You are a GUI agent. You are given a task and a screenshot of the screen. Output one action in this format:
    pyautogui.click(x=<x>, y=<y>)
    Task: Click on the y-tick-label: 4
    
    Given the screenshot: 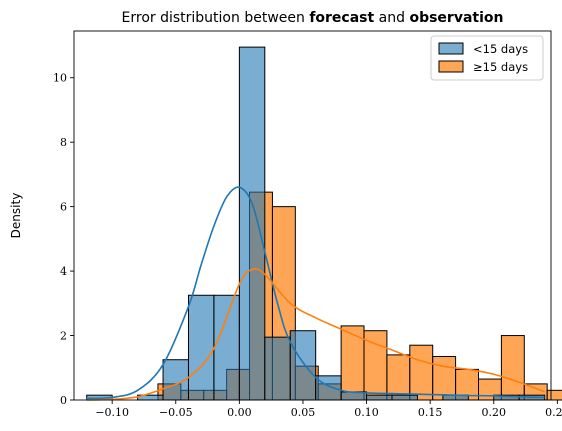 What is the action you would take?
    pyautogui.click(x=63, y=271)
    